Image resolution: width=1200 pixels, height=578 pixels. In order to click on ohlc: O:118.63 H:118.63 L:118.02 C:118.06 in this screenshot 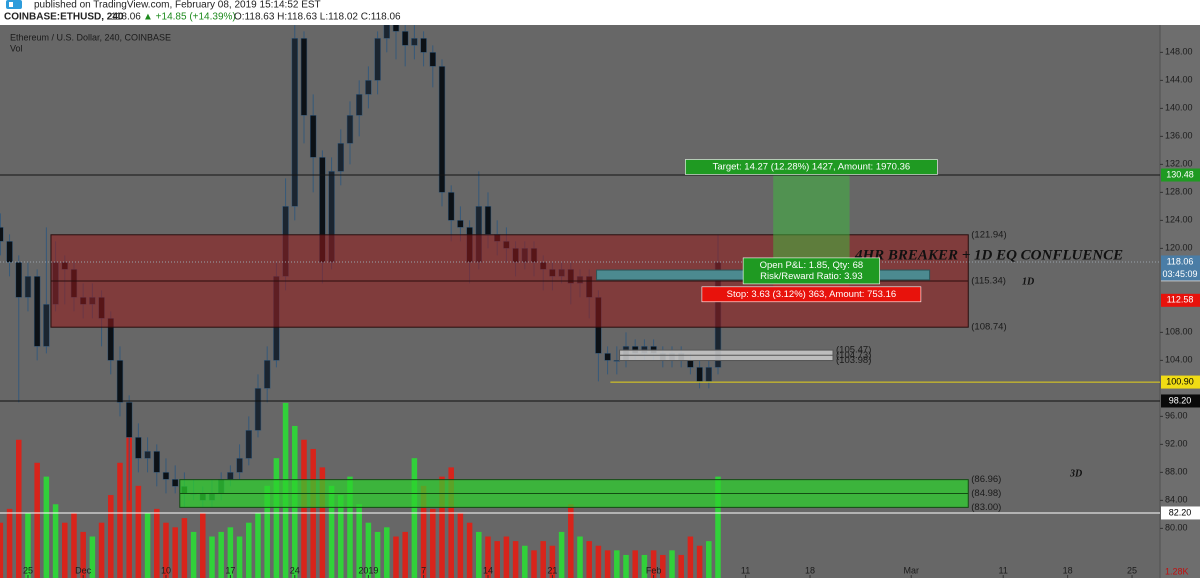, I will do `click(317, 17)`.